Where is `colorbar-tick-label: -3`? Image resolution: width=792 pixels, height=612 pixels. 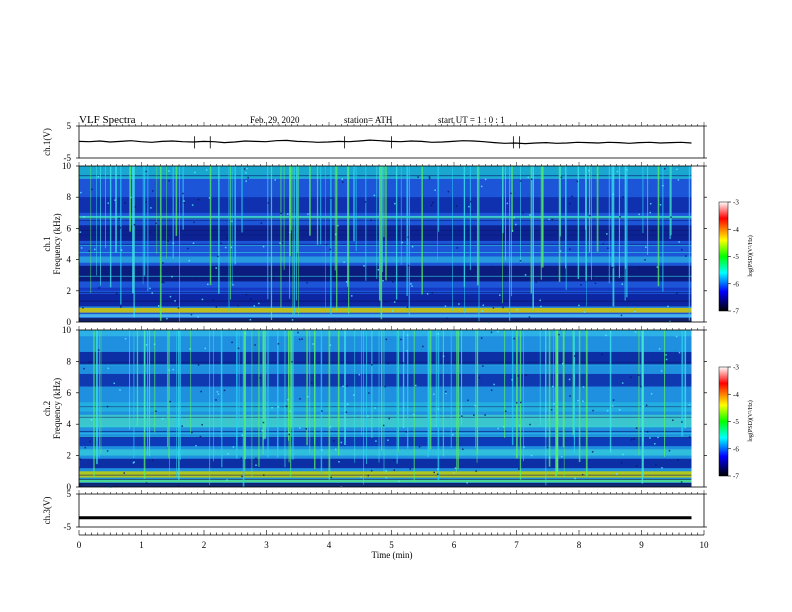 colorbar-tick-label: -3 is located at coordinates (736, 203).